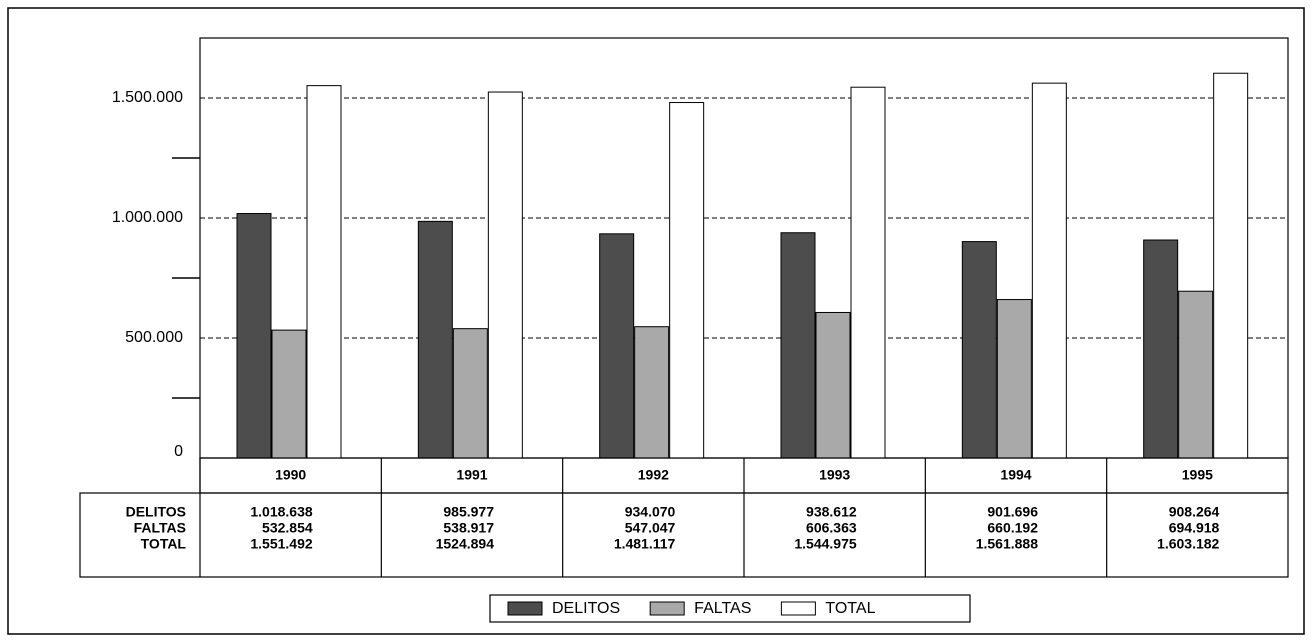  What do you see at coordinates (147, 217) in the screenshot?
I see `y-tick-label: 1.000.000` at bounding box center [147, 217].